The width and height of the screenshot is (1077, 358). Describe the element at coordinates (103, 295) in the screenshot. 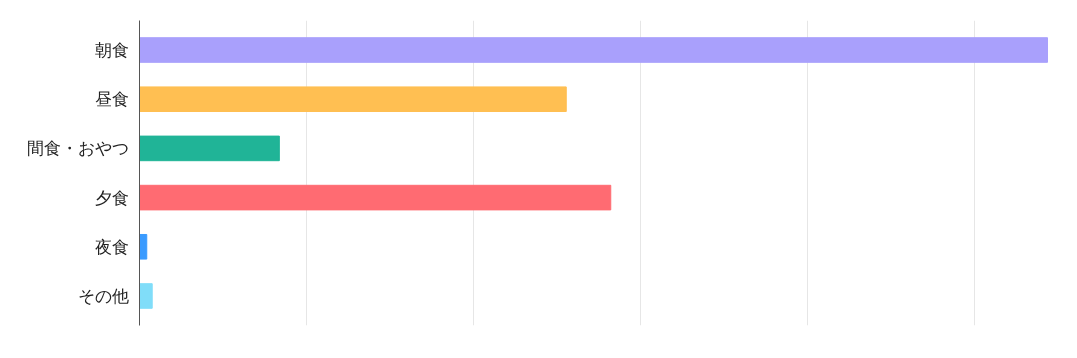

I see `y-tick-label: その他` at that location.